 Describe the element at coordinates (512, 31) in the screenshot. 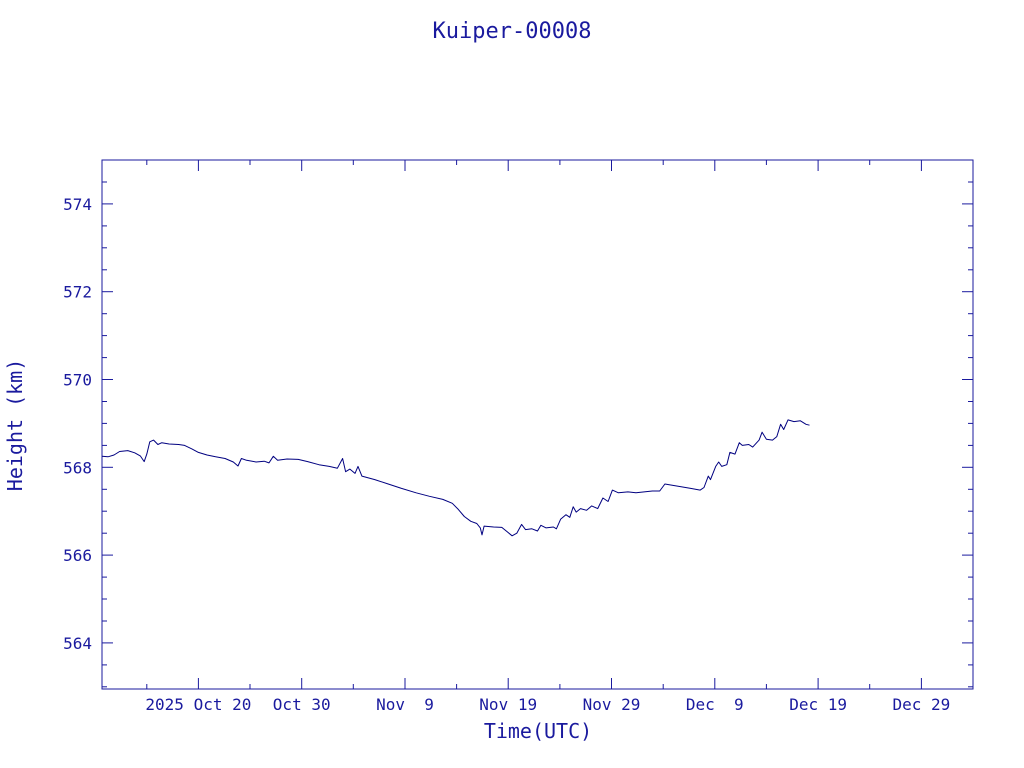

I see `chart-title: Kuiper-00008` at that location.